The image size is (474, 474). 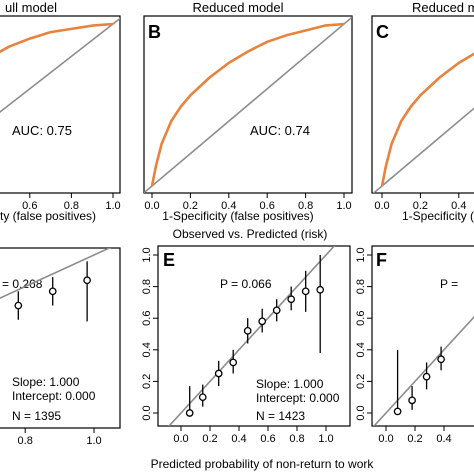 I want to click on panel-d-intercept: Intercept: 0.000, so click(x=54, y=396).